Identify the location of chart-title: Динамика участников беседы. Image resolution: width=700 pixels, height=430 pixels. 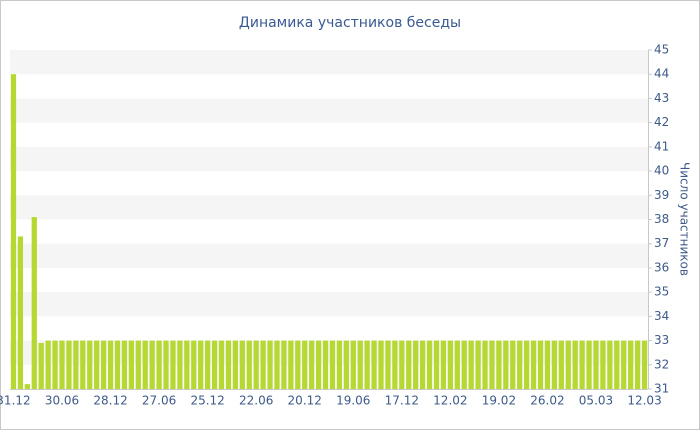
(350, 23).